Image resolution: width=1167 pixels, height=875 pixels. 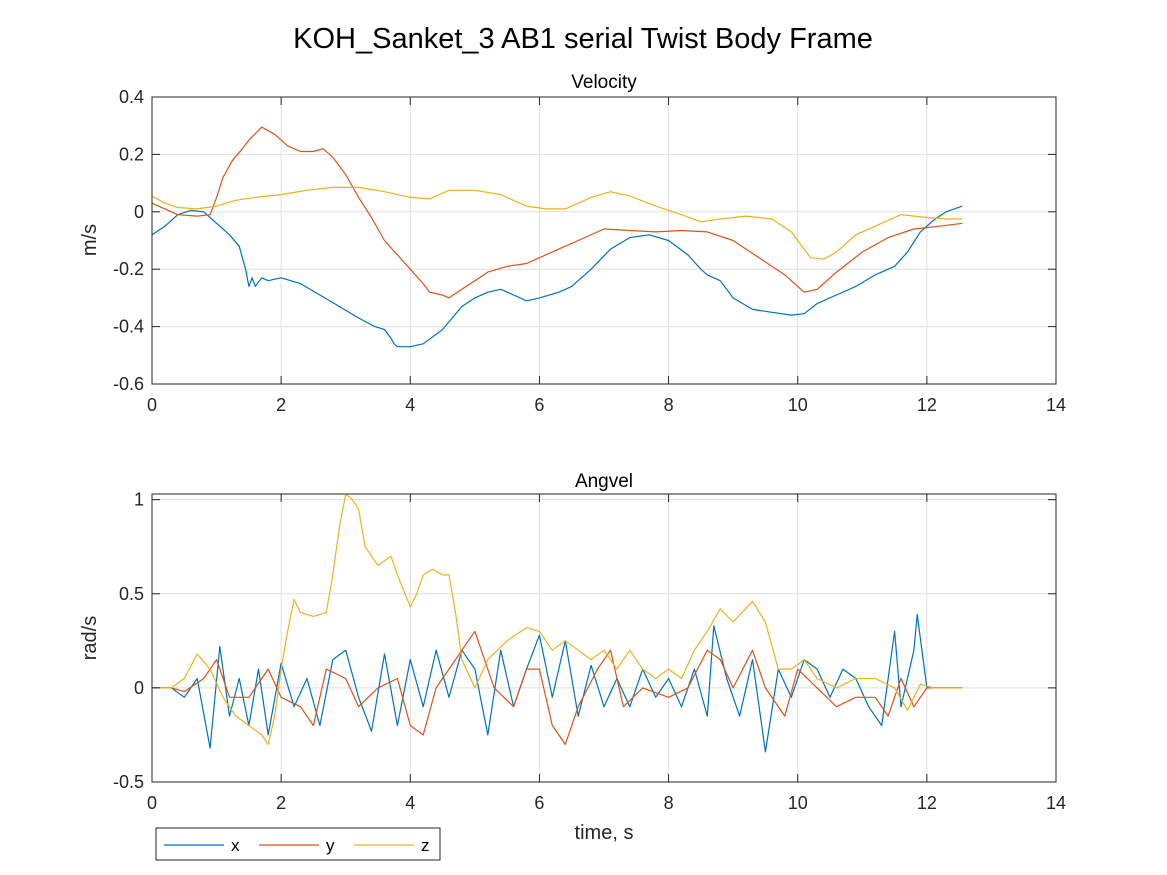 I want to click on y-tick-label: 0.4, so click(x=131, y=97).